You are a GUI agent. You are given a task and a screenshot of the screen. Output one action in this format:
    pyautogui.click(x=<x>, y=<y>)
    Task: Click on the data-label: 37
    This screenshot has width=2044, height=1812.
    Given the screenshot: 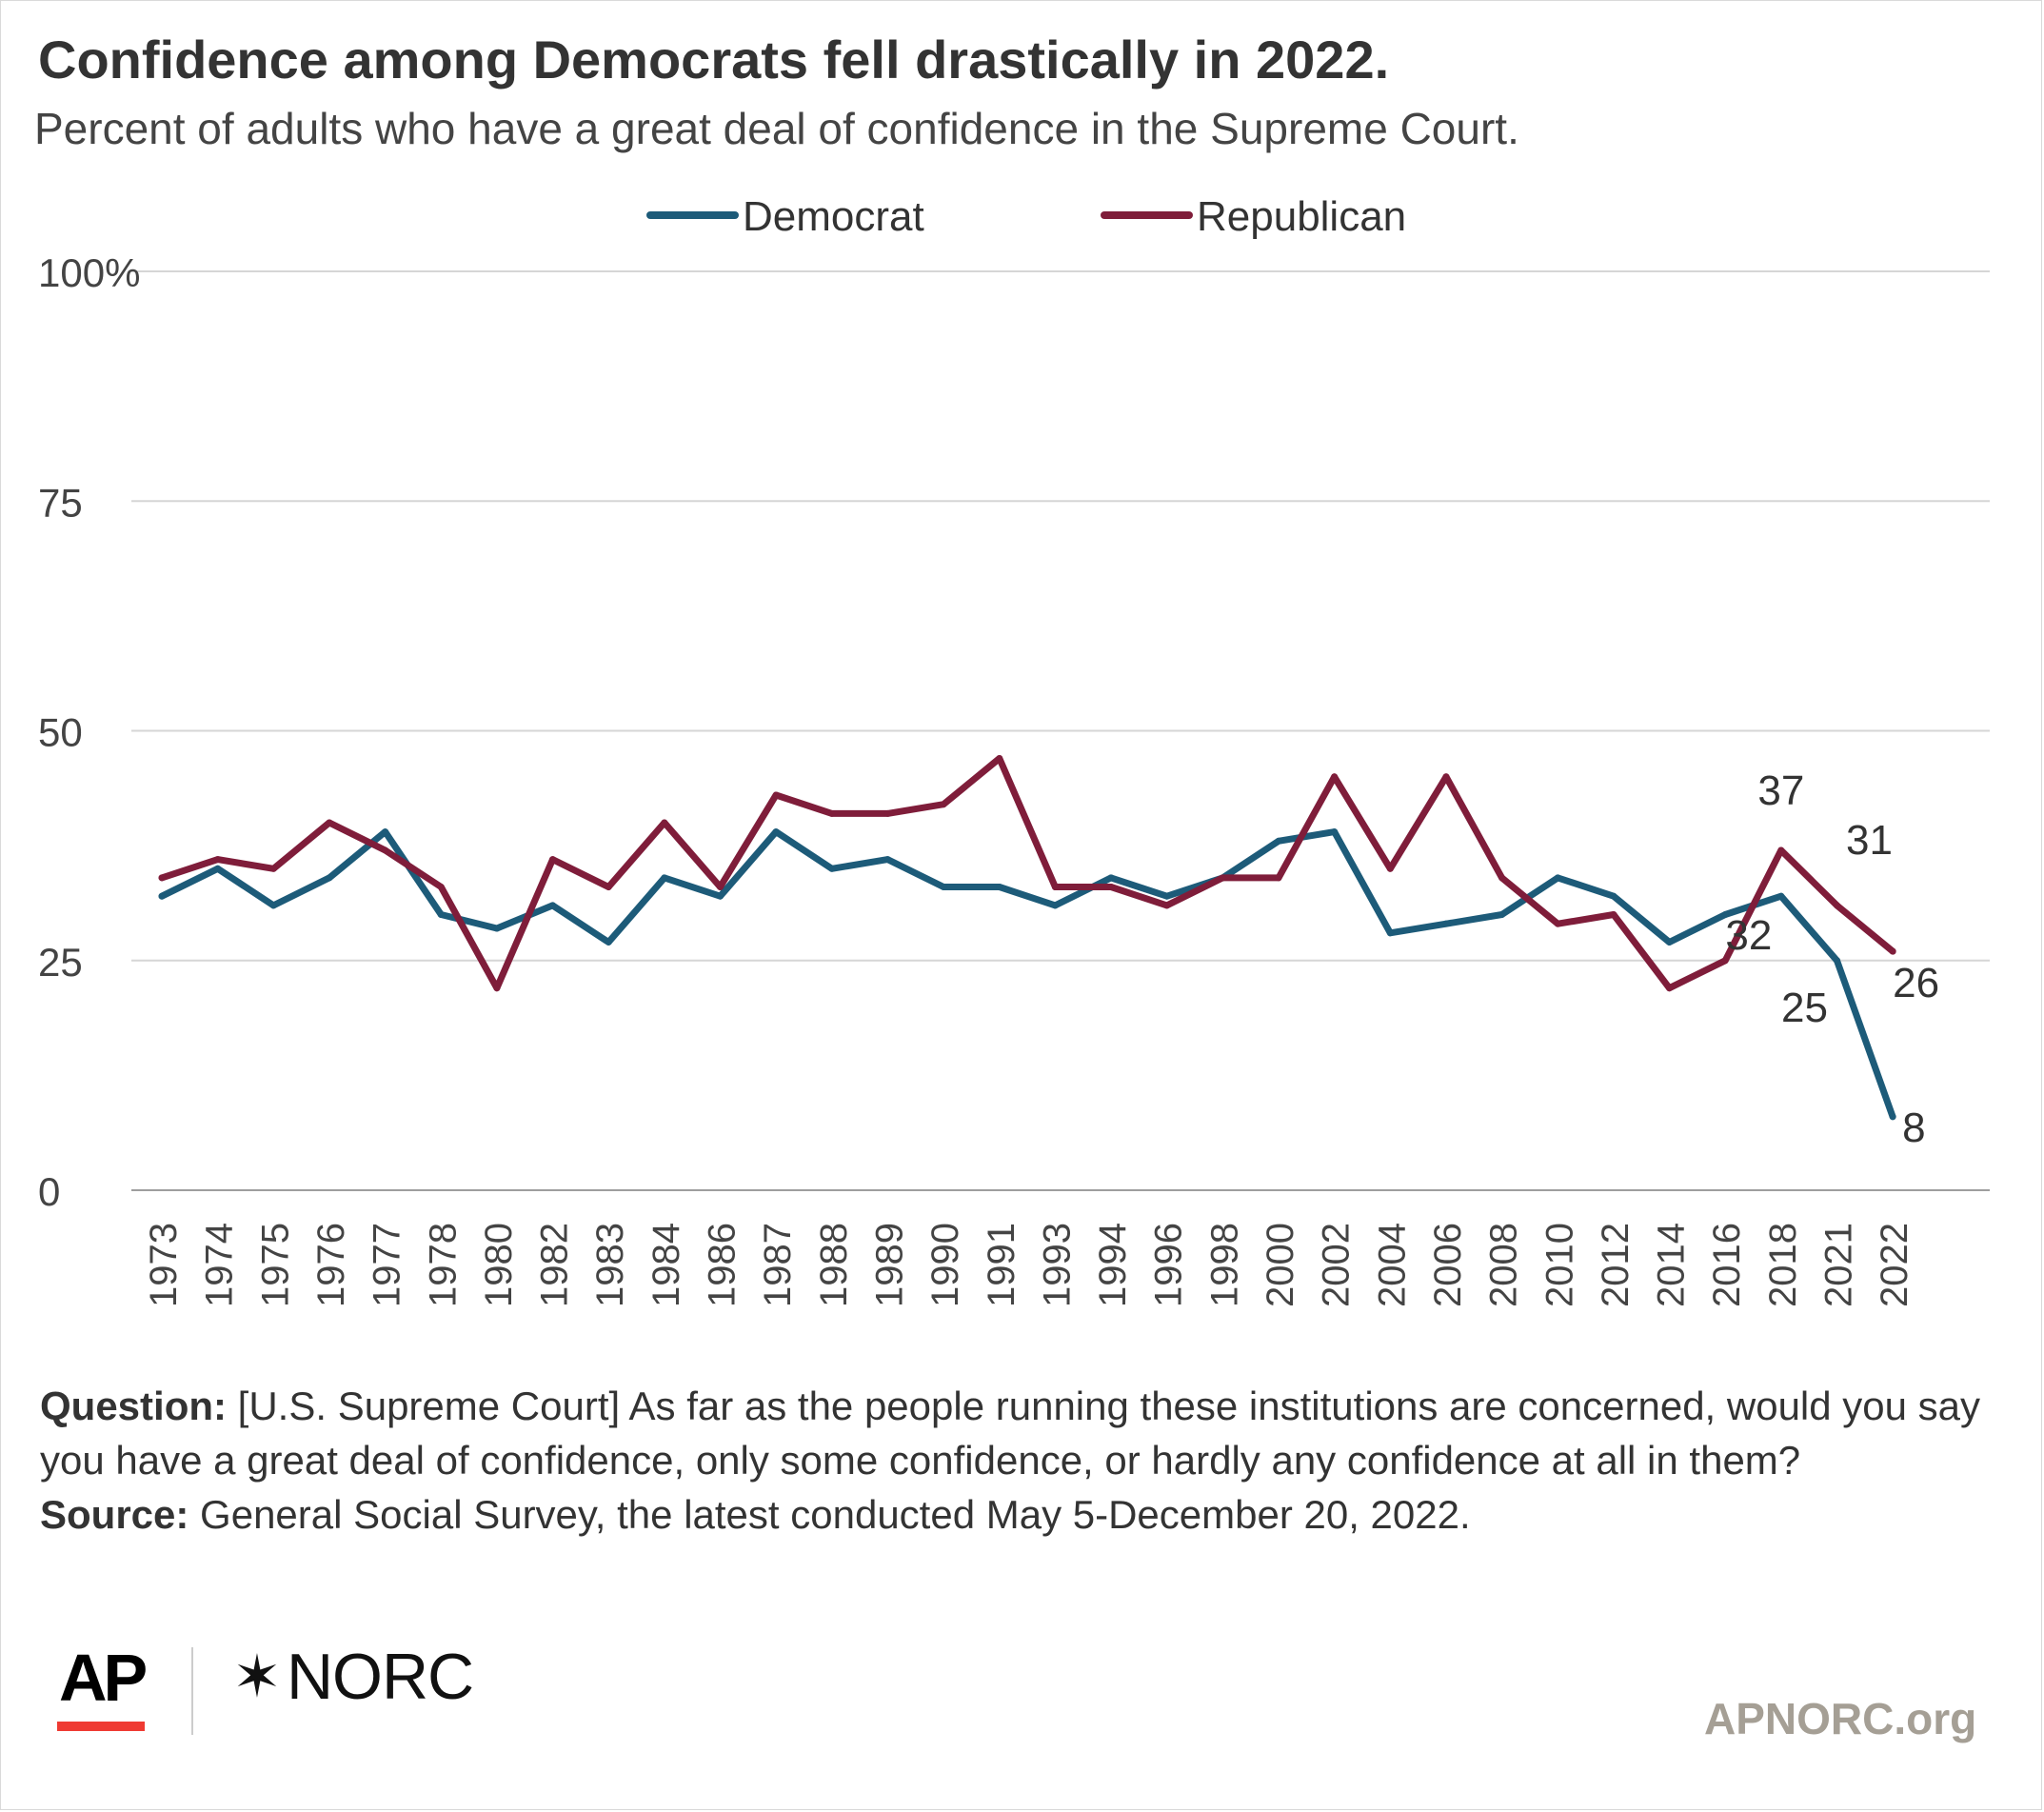 What is the action you would take?
    pyautogui.click(x=1780, y=790)
    